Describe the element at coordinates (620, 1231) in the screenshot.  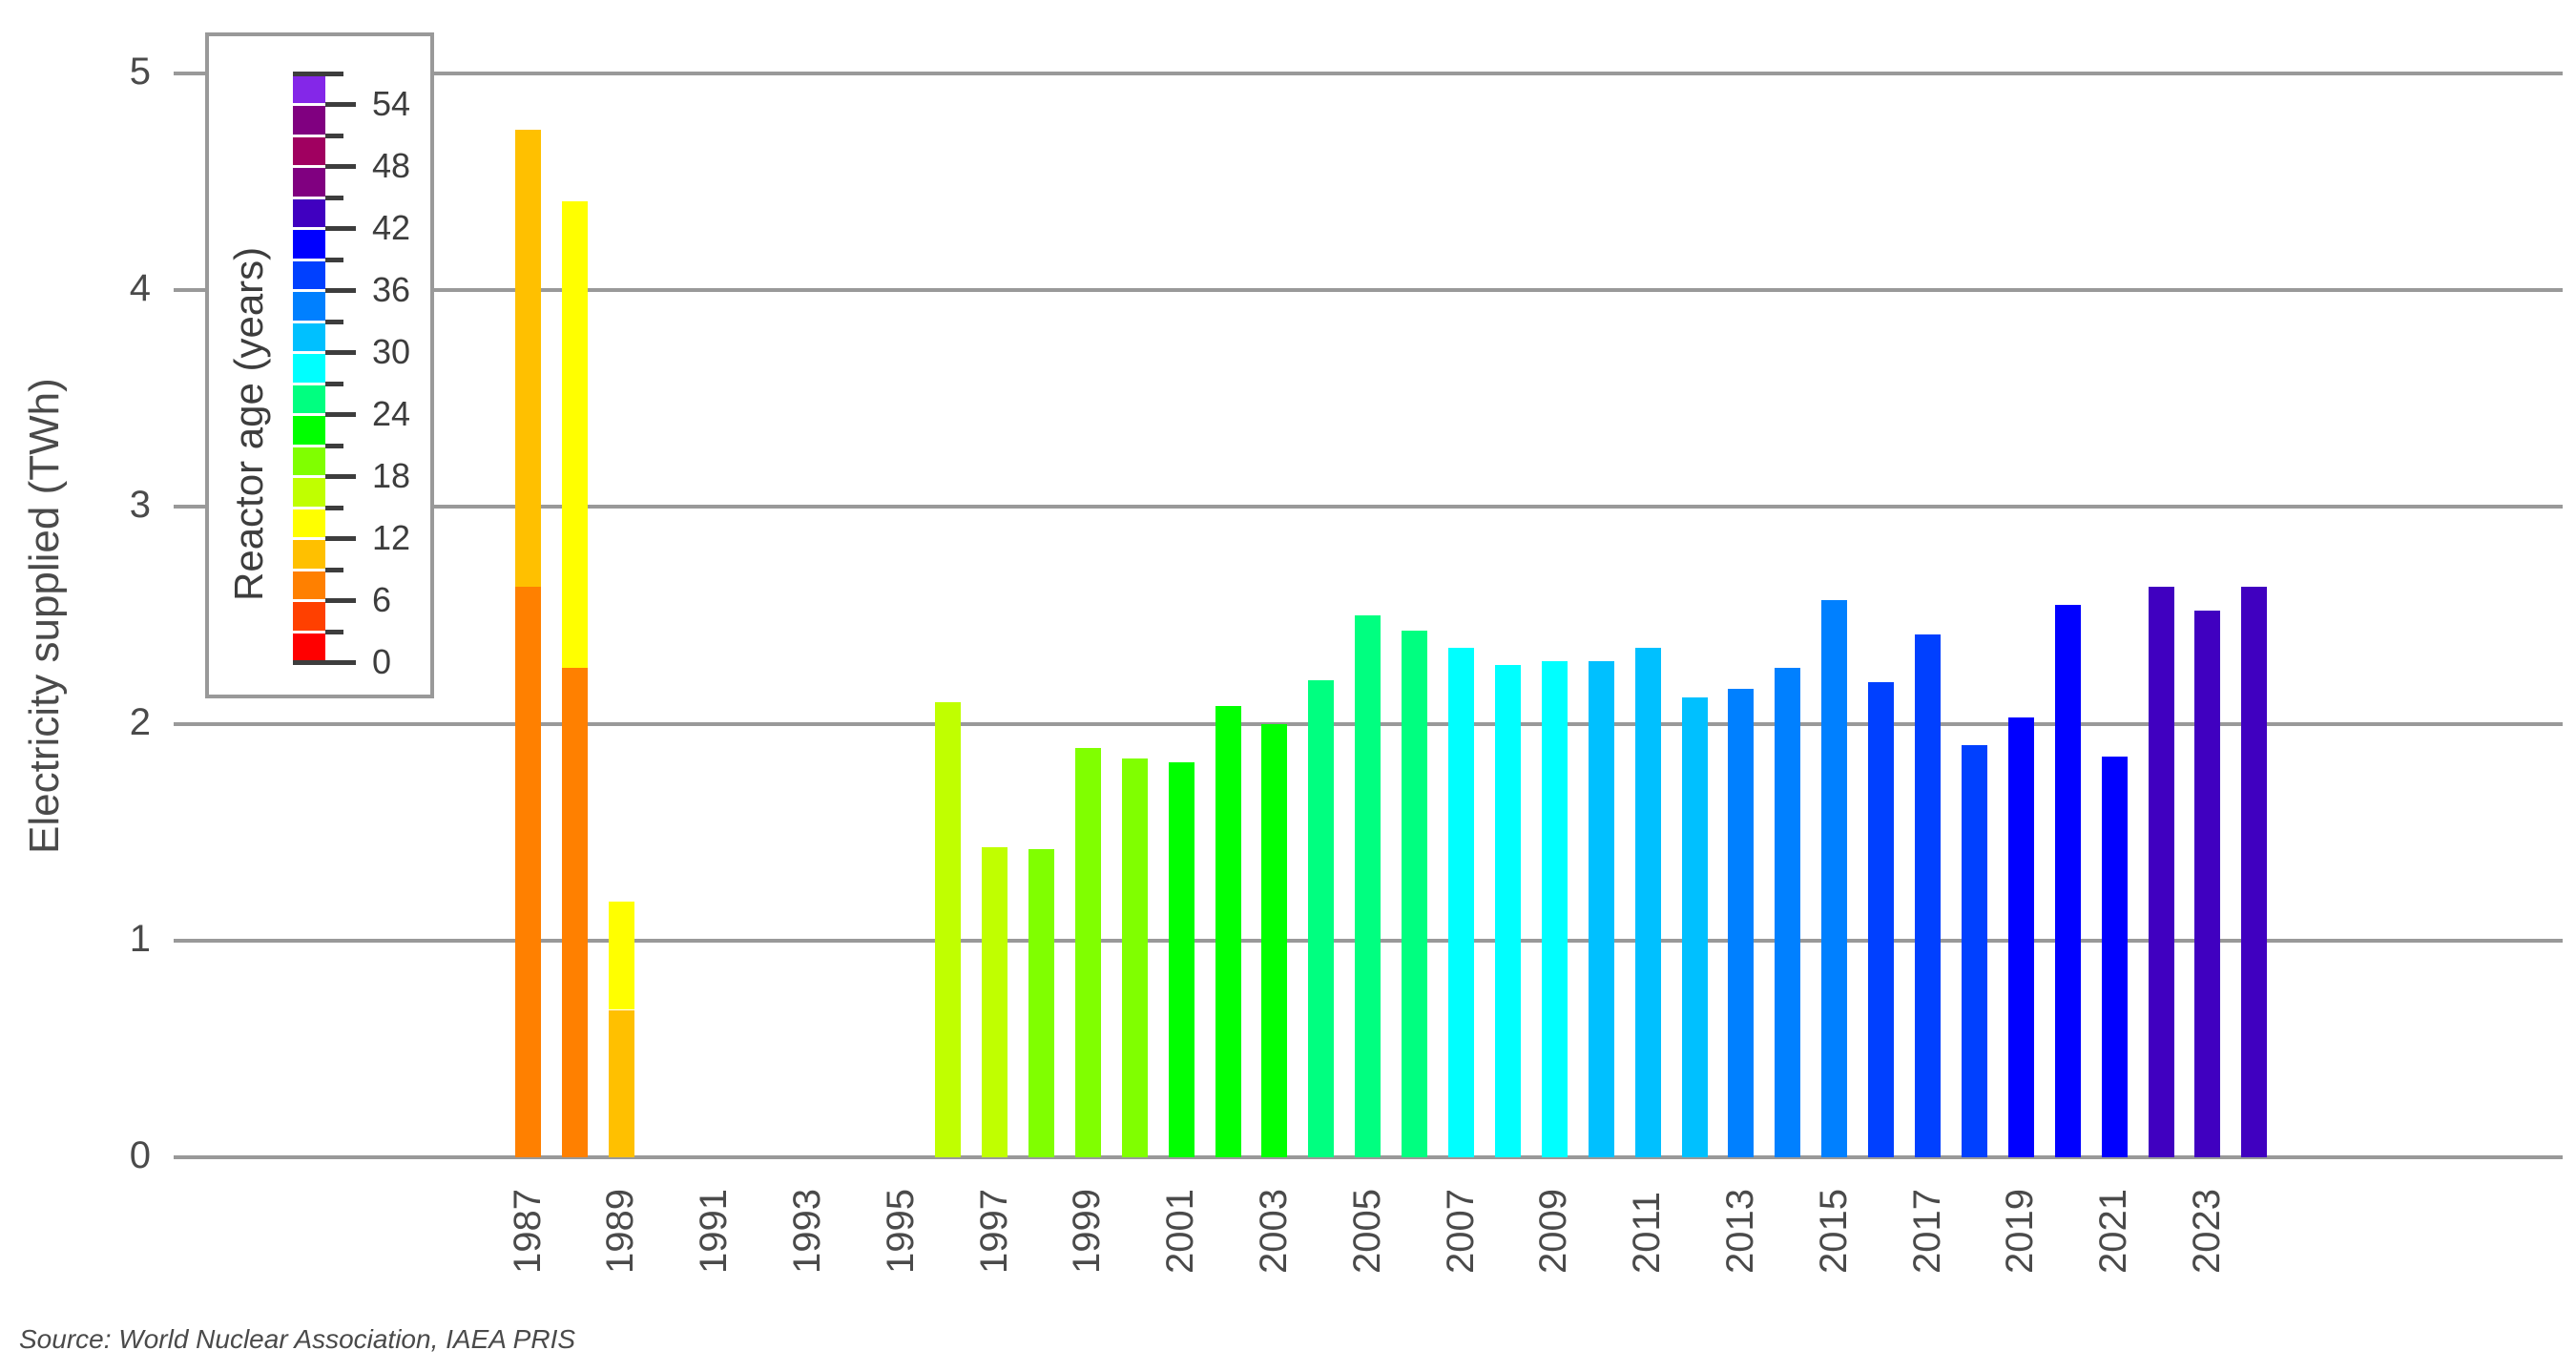
I see `x-tick-label: 1989` at that location.